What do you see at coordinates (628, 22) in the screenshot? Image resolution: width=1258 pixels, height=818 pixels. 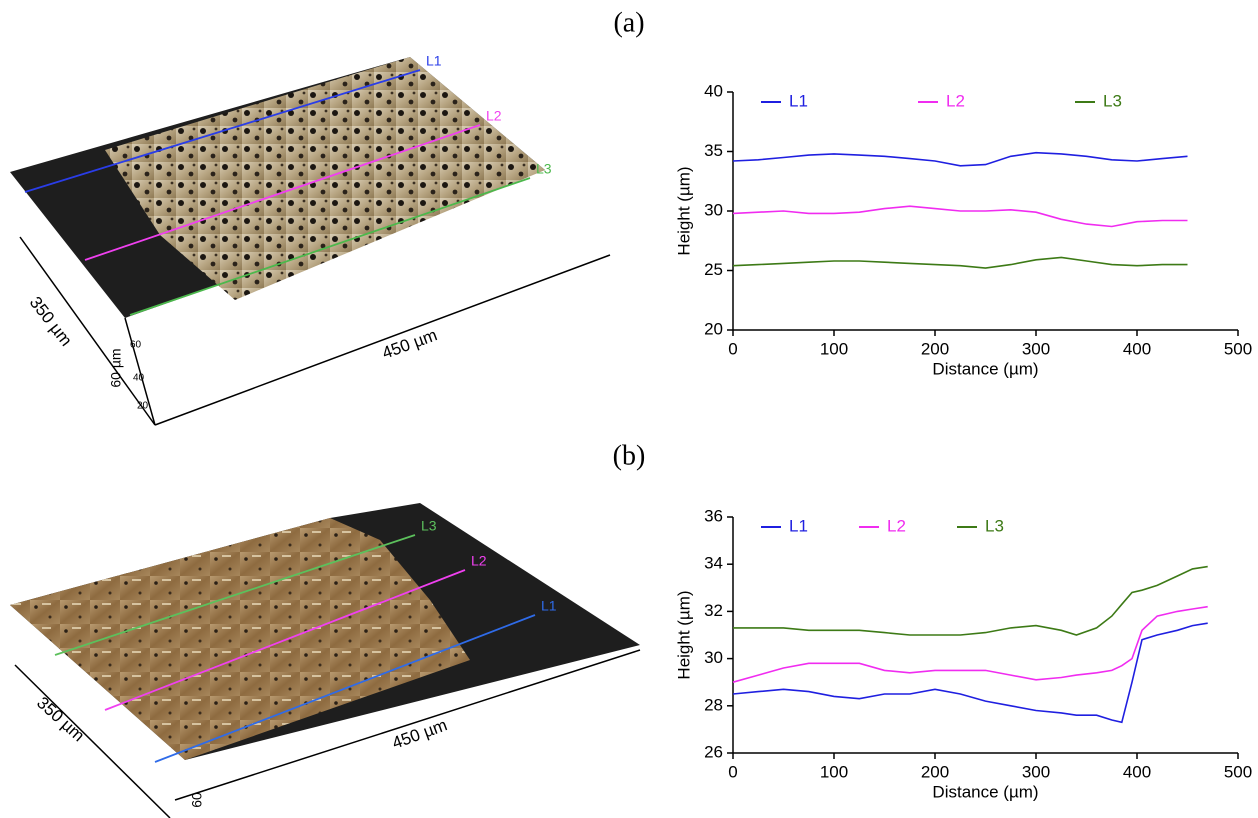 I see `panel-label: (a)` at bounding box center [628, 22].